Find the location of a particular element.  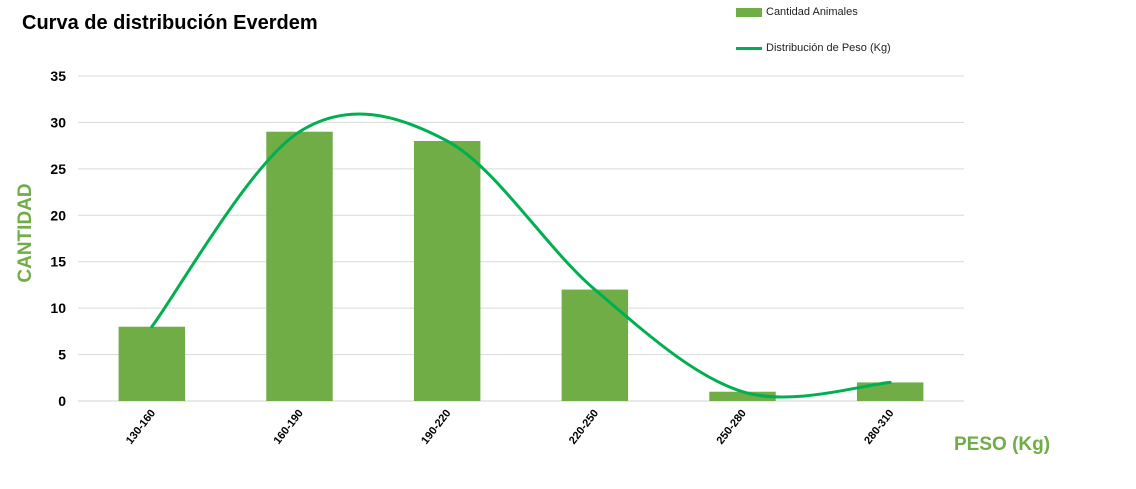

y-tick-label: 5 is located at coordinates (62, 355).